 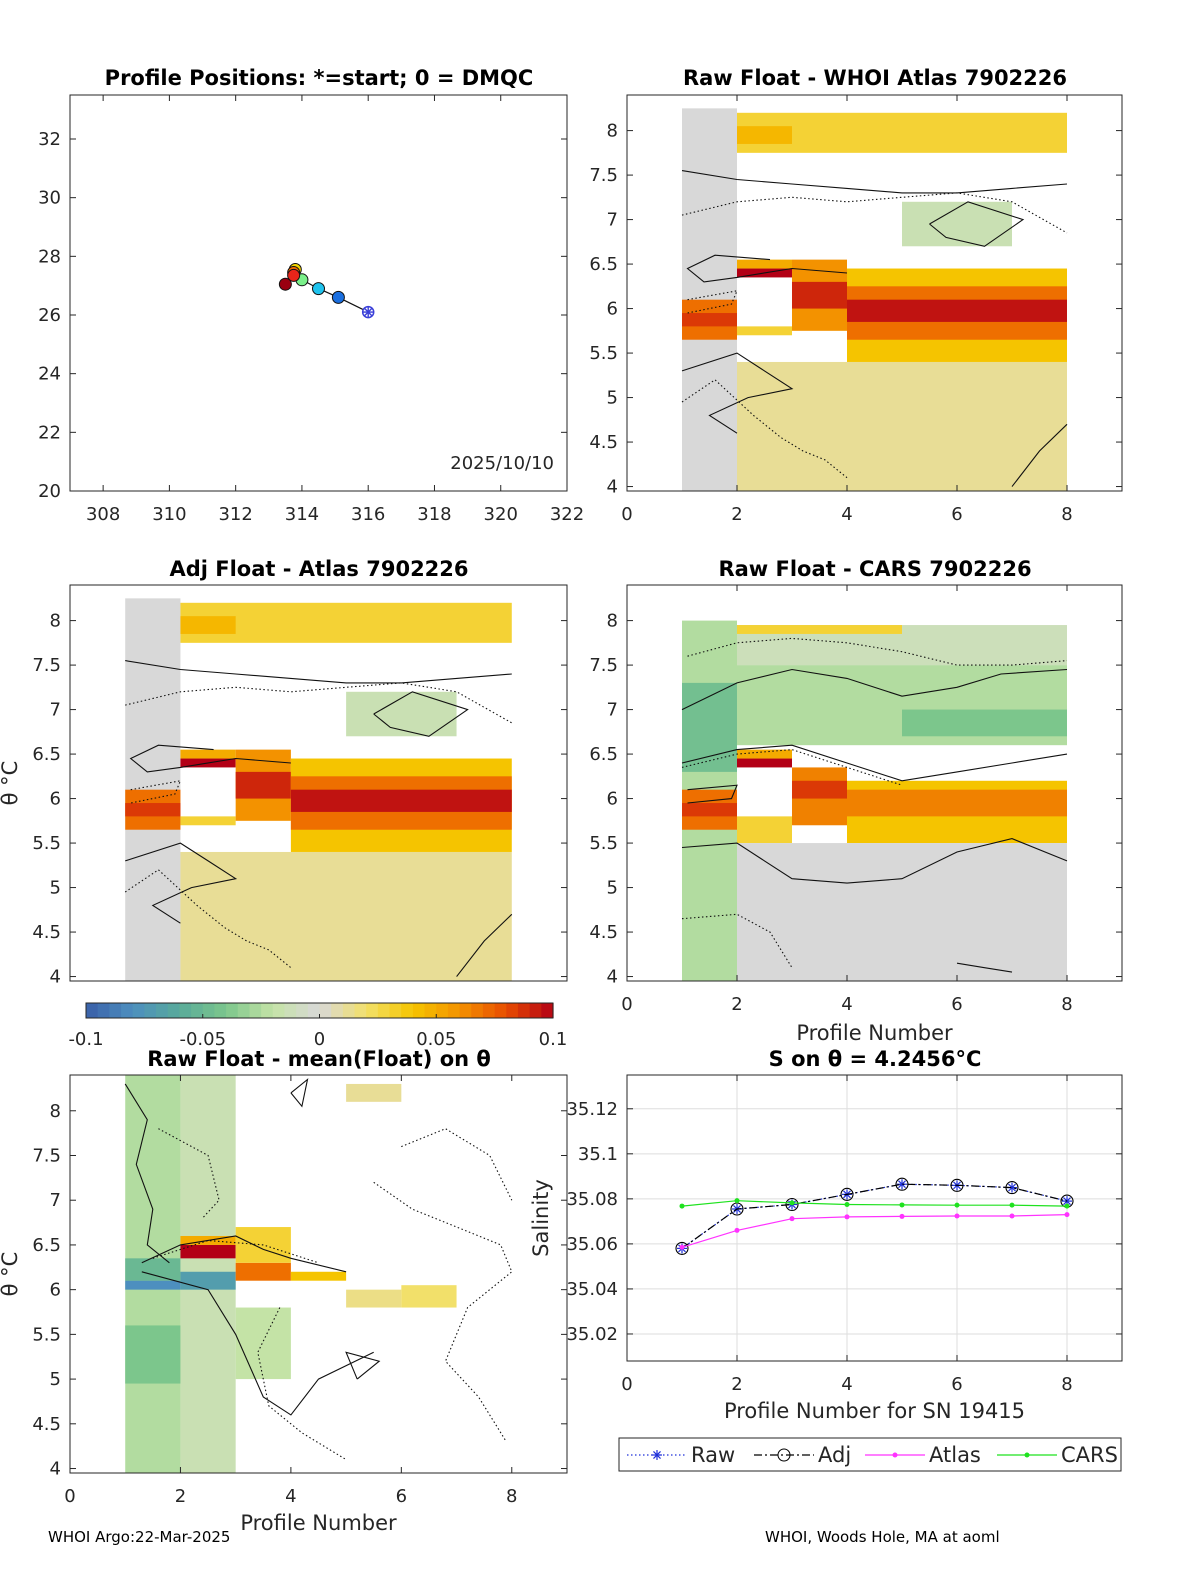 What do you see at coordinates (55, 1200) in the screenshot?
I see `y-tick-label: 7` at bounding box center [55, 1200].